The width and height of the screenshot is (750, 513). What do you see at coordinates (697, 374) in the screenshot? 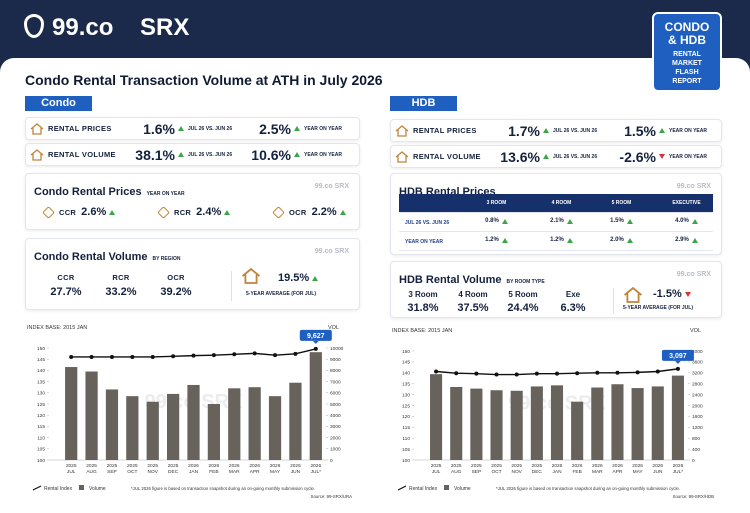
I see `y2-tick-label: 3200` at bounding box center [697, 374].